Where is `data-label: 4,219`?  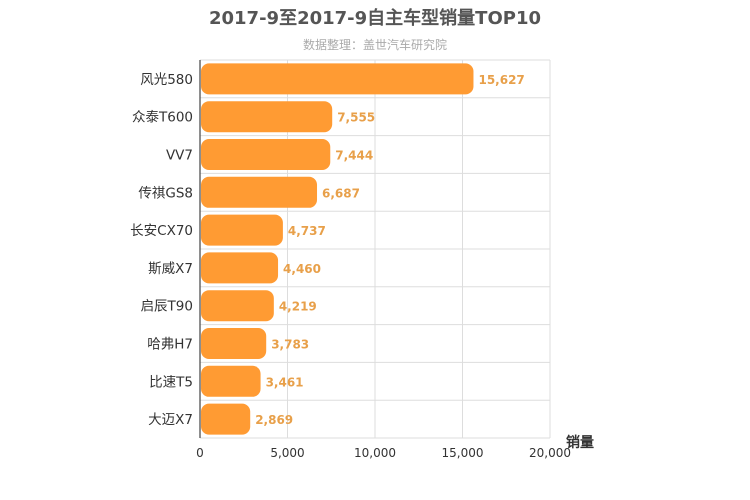 data-label: 4,219 is located at coordinates (298, 307).